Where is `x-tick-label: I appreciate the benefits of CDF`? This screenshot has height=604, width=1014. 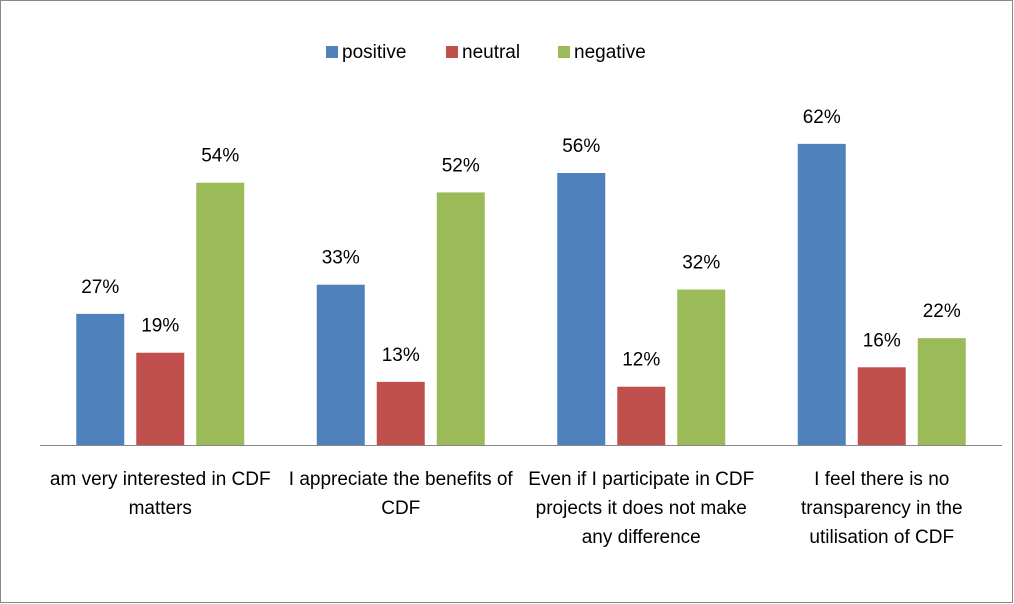 x-tick-label: I appreciate the benefits of CDF is located at coordinates (400, 494).